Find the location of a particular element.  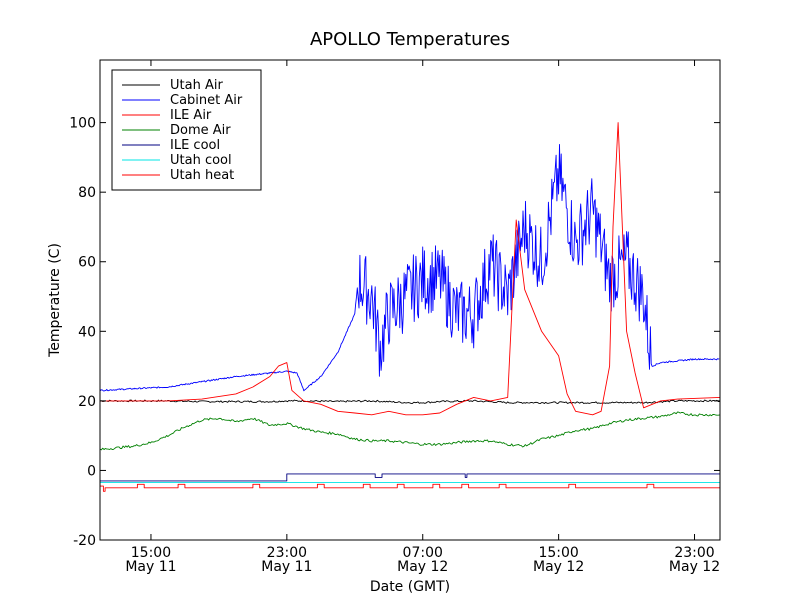

series-line-dome-air is located at coordinates (410, 431).